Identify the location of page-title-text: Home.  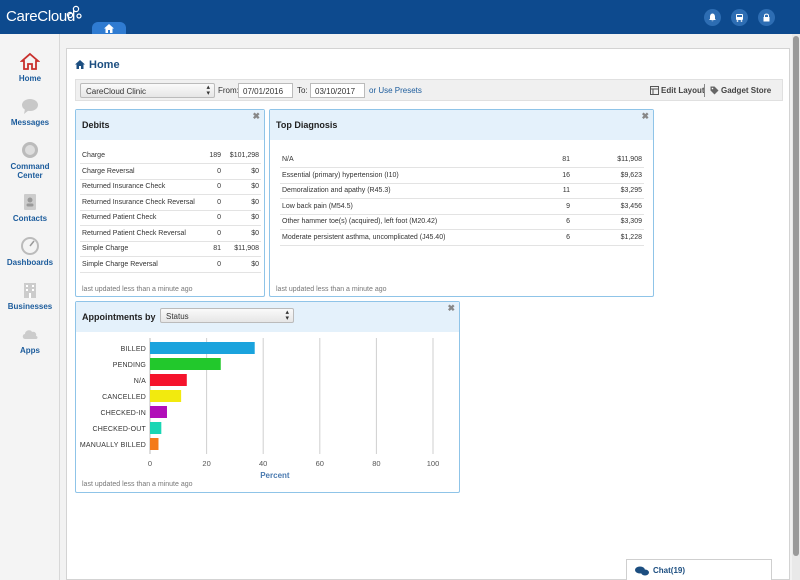
(104, 65).